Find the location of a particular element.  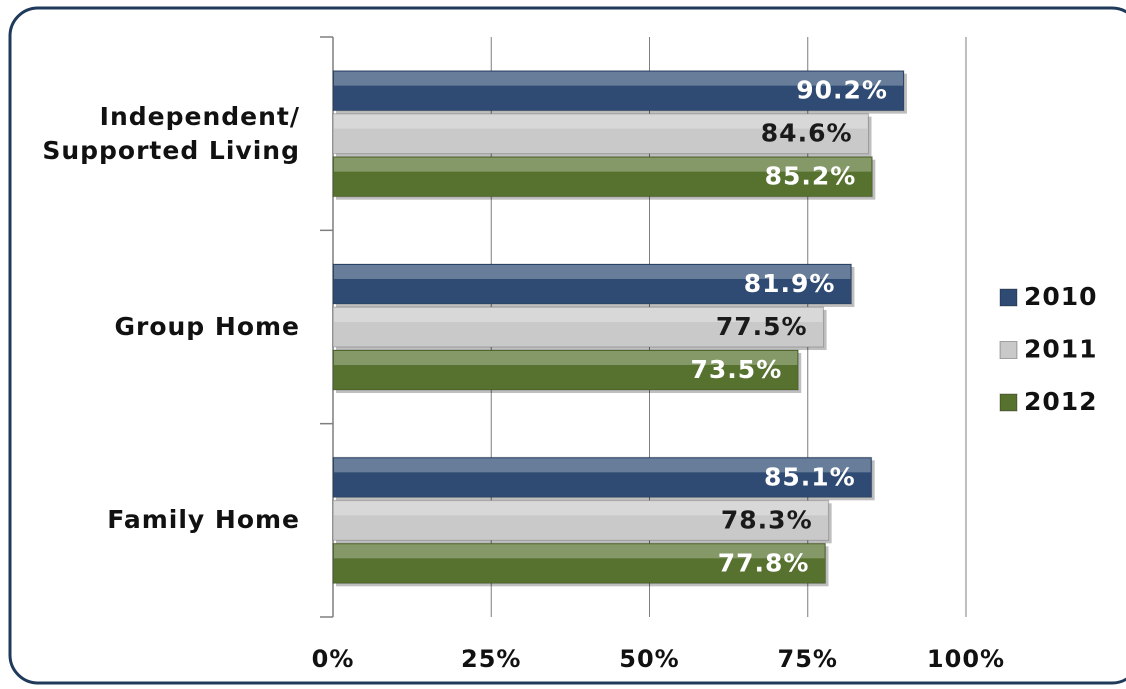

x-tick-label: 0% is located at coordinates (333, 659).